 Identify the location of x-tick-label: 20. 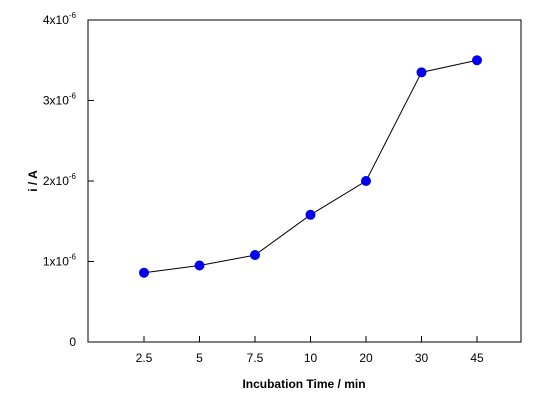
(366, 358).